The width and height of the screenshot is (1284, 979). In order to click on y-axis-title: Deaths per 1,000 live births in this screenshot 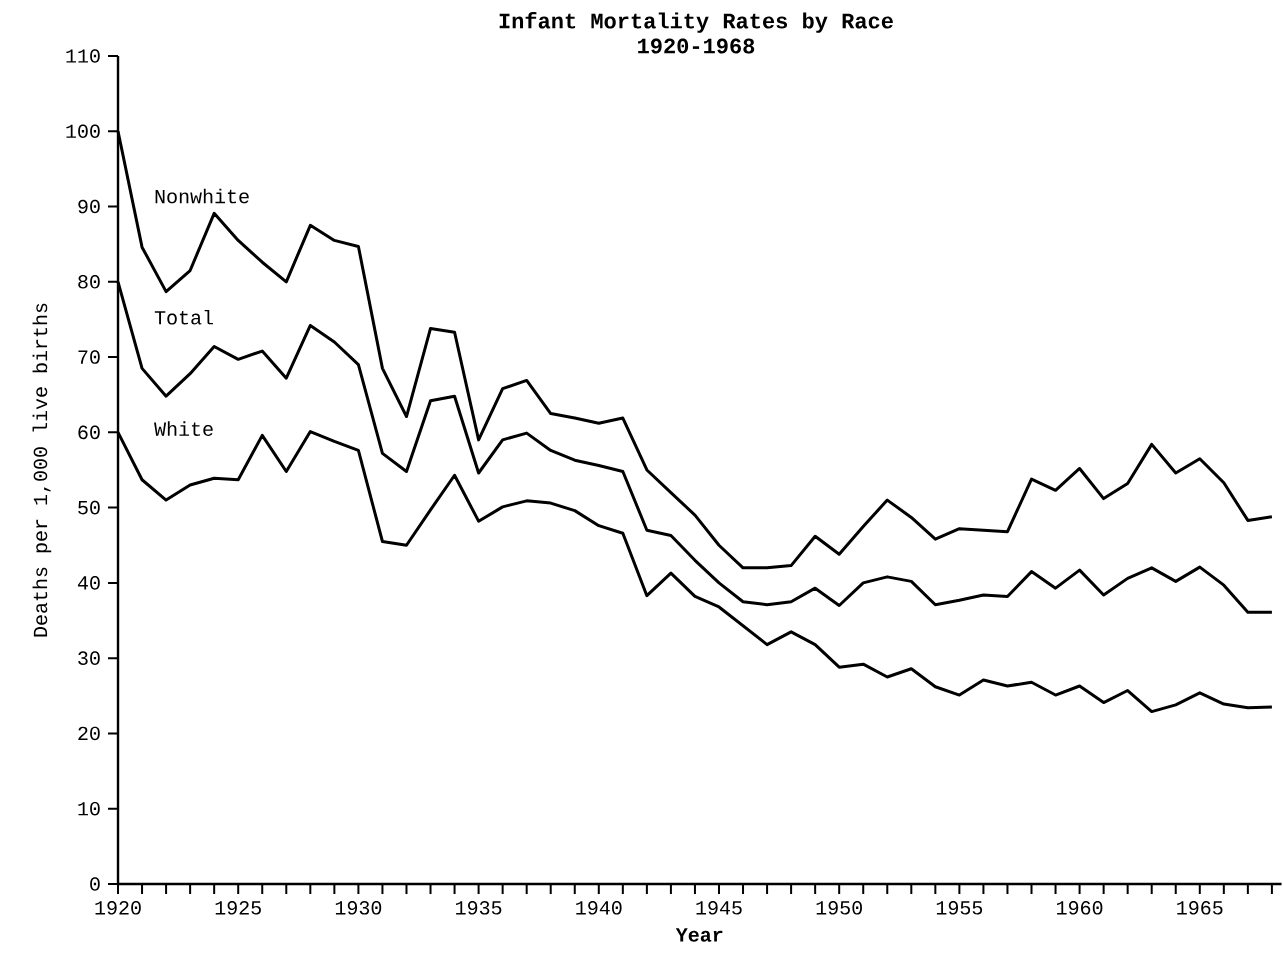, I will do `click(42, 470)`.